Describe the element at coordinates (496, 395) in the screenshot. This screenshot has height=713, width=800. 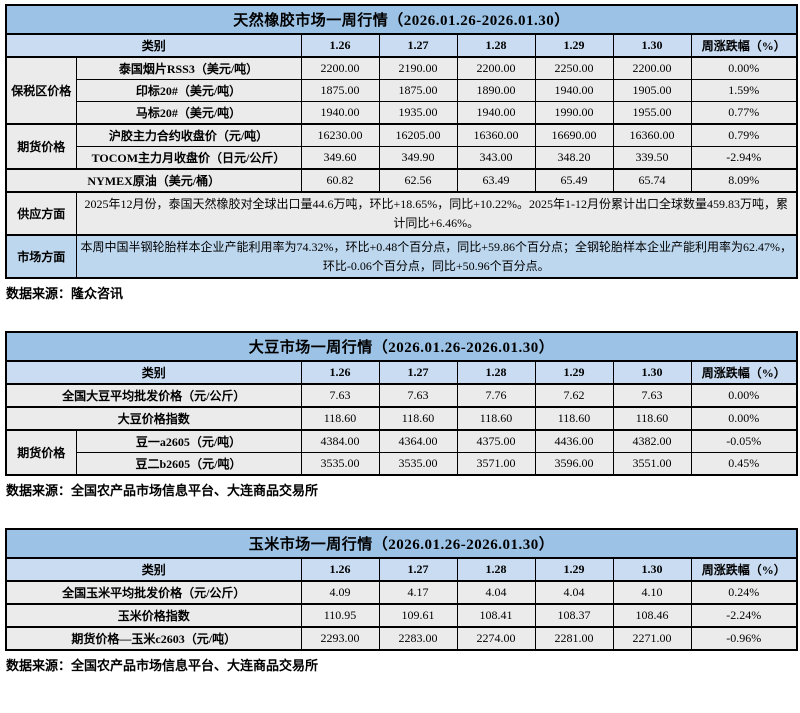
I see `value-cell: 7.76` at that location.